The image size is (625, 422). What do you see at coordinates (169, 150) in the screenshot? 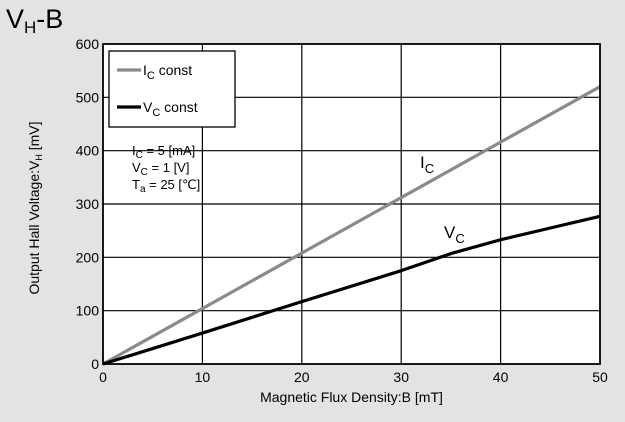
I see `condition-rest: = 5 [mA]` at bounding box center [169, 150].